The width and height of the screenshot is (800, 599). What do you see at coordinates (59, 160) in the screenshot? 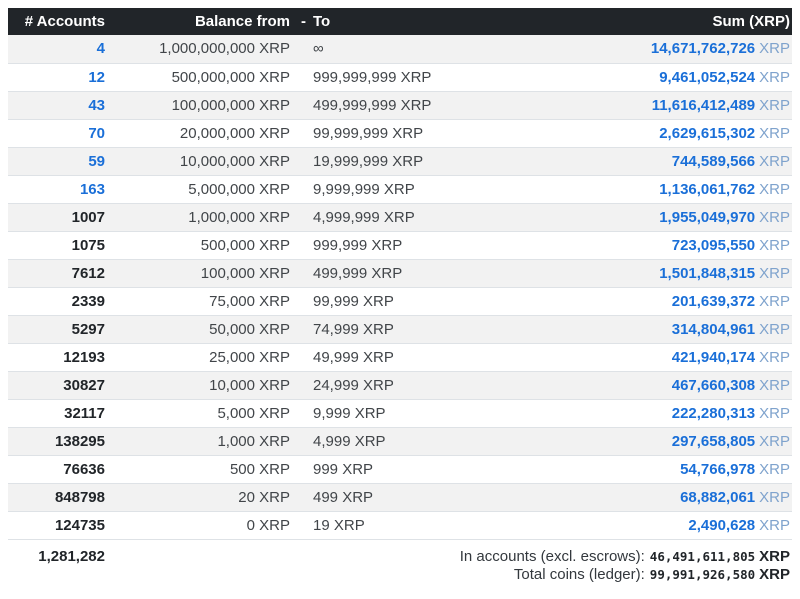
I see `accounts-count-link: 59` at bounding box center [59, 160].